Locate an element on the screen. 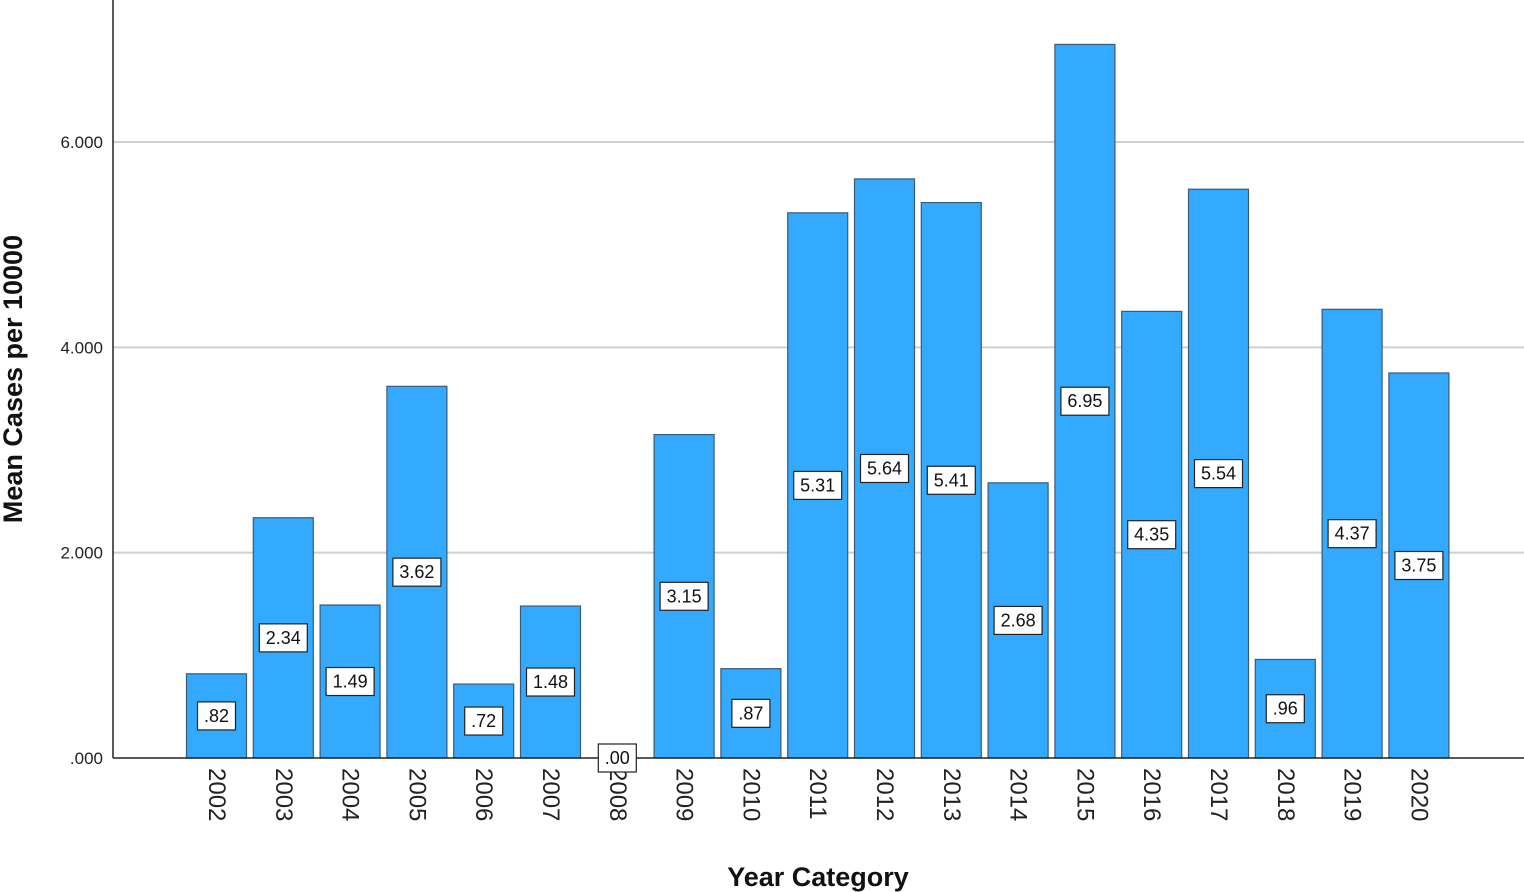 Image resolution: width=1524 pixels, height=892 pixels. data-label-text: 6.95 is located at coordinates (1084, 401).